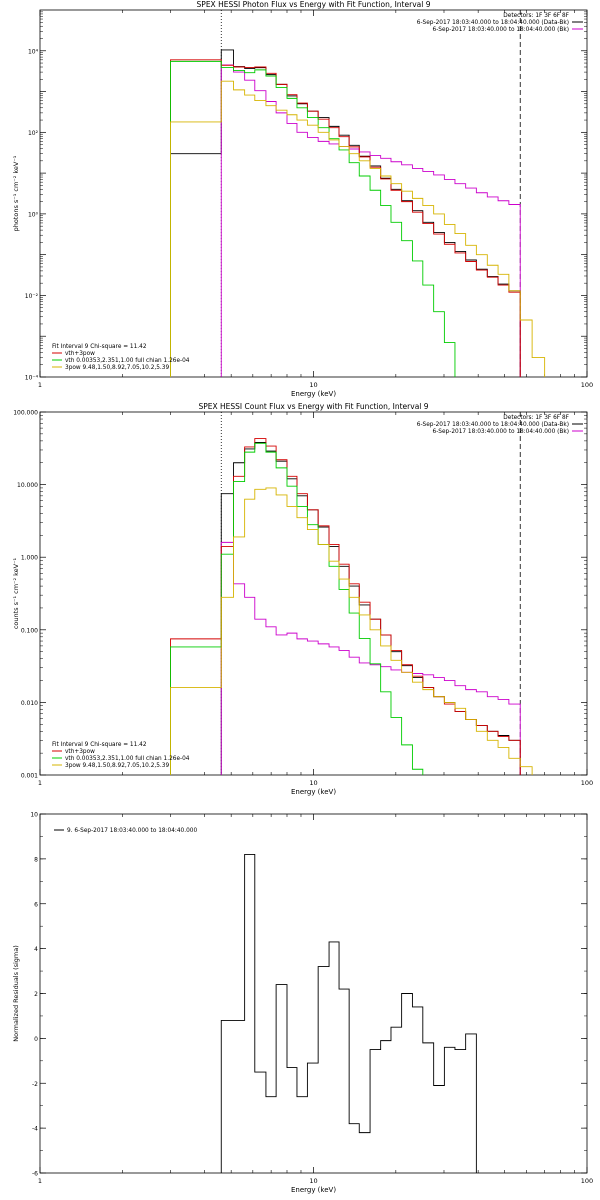 Image resolution: width=600 pixels, height=1200 pixels. I want to click on y-tick-label: 10⁰, so click(33, 214).